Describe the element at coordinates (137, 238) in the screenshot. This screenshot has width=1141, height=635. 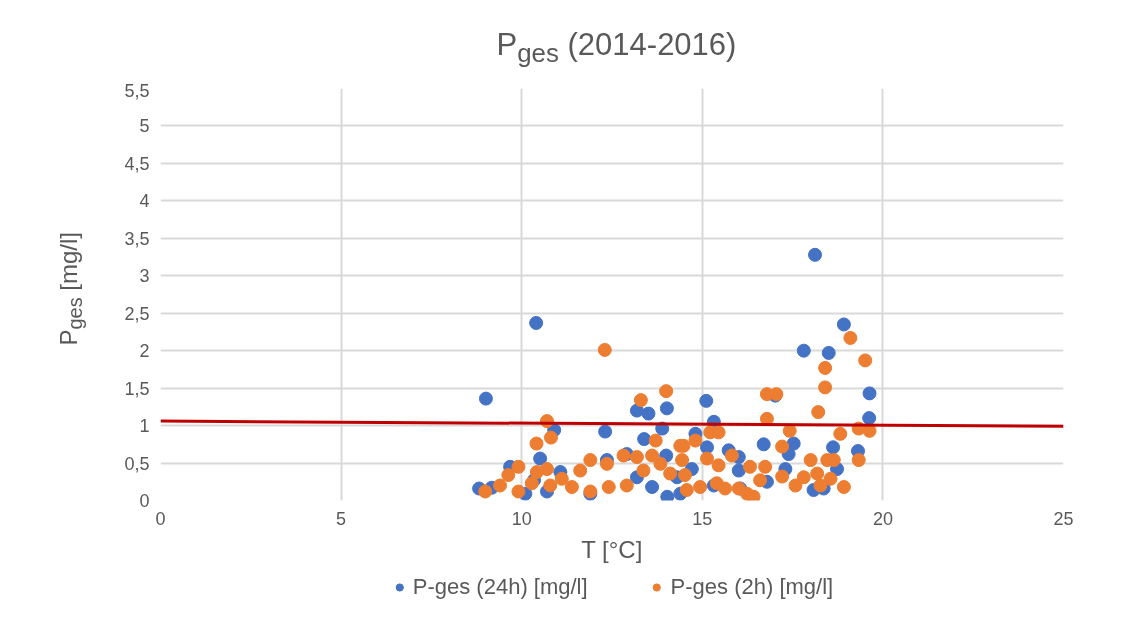
I see `y-tick-label: 3,5` at that location.